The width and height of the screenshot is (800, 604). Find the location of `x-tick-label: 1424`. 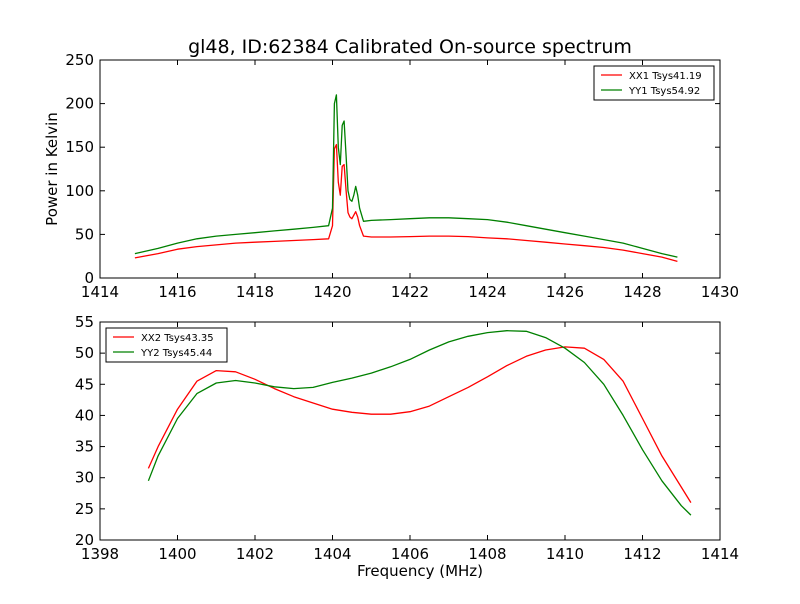

x-tick-label: 1424 is located at coordinates (487, 292).